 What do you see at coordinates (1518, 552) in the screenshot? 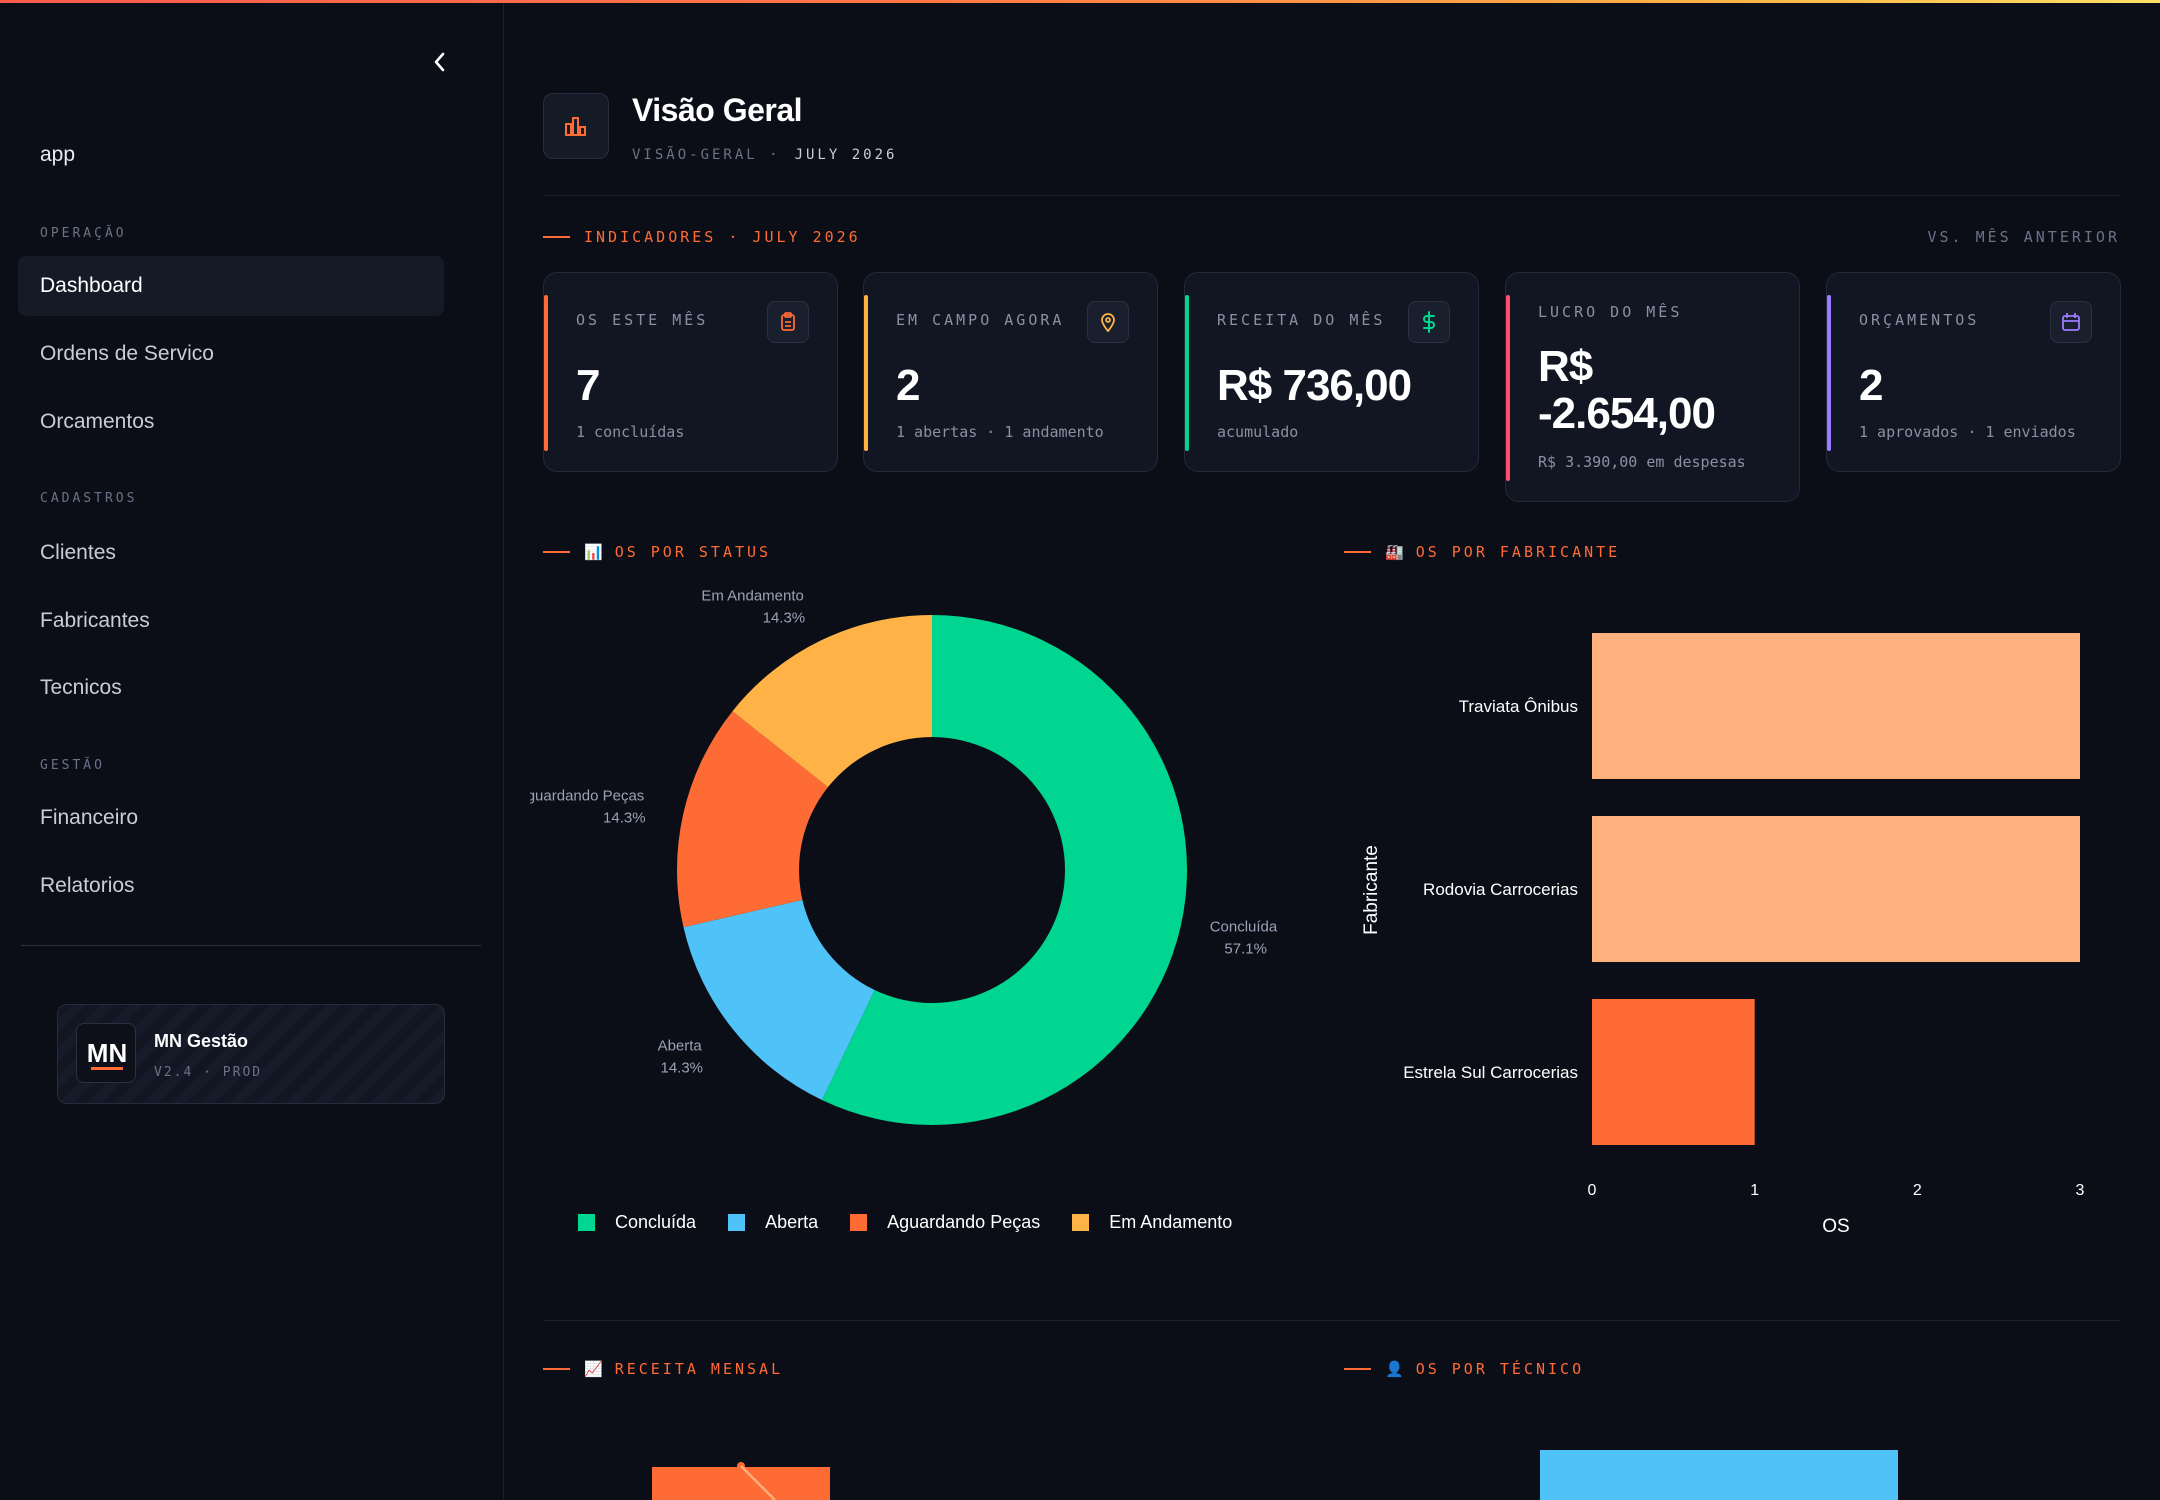
I see `fabricante-heading-text: OS POR FABRICANTE` at bounding box center [1518, 552].